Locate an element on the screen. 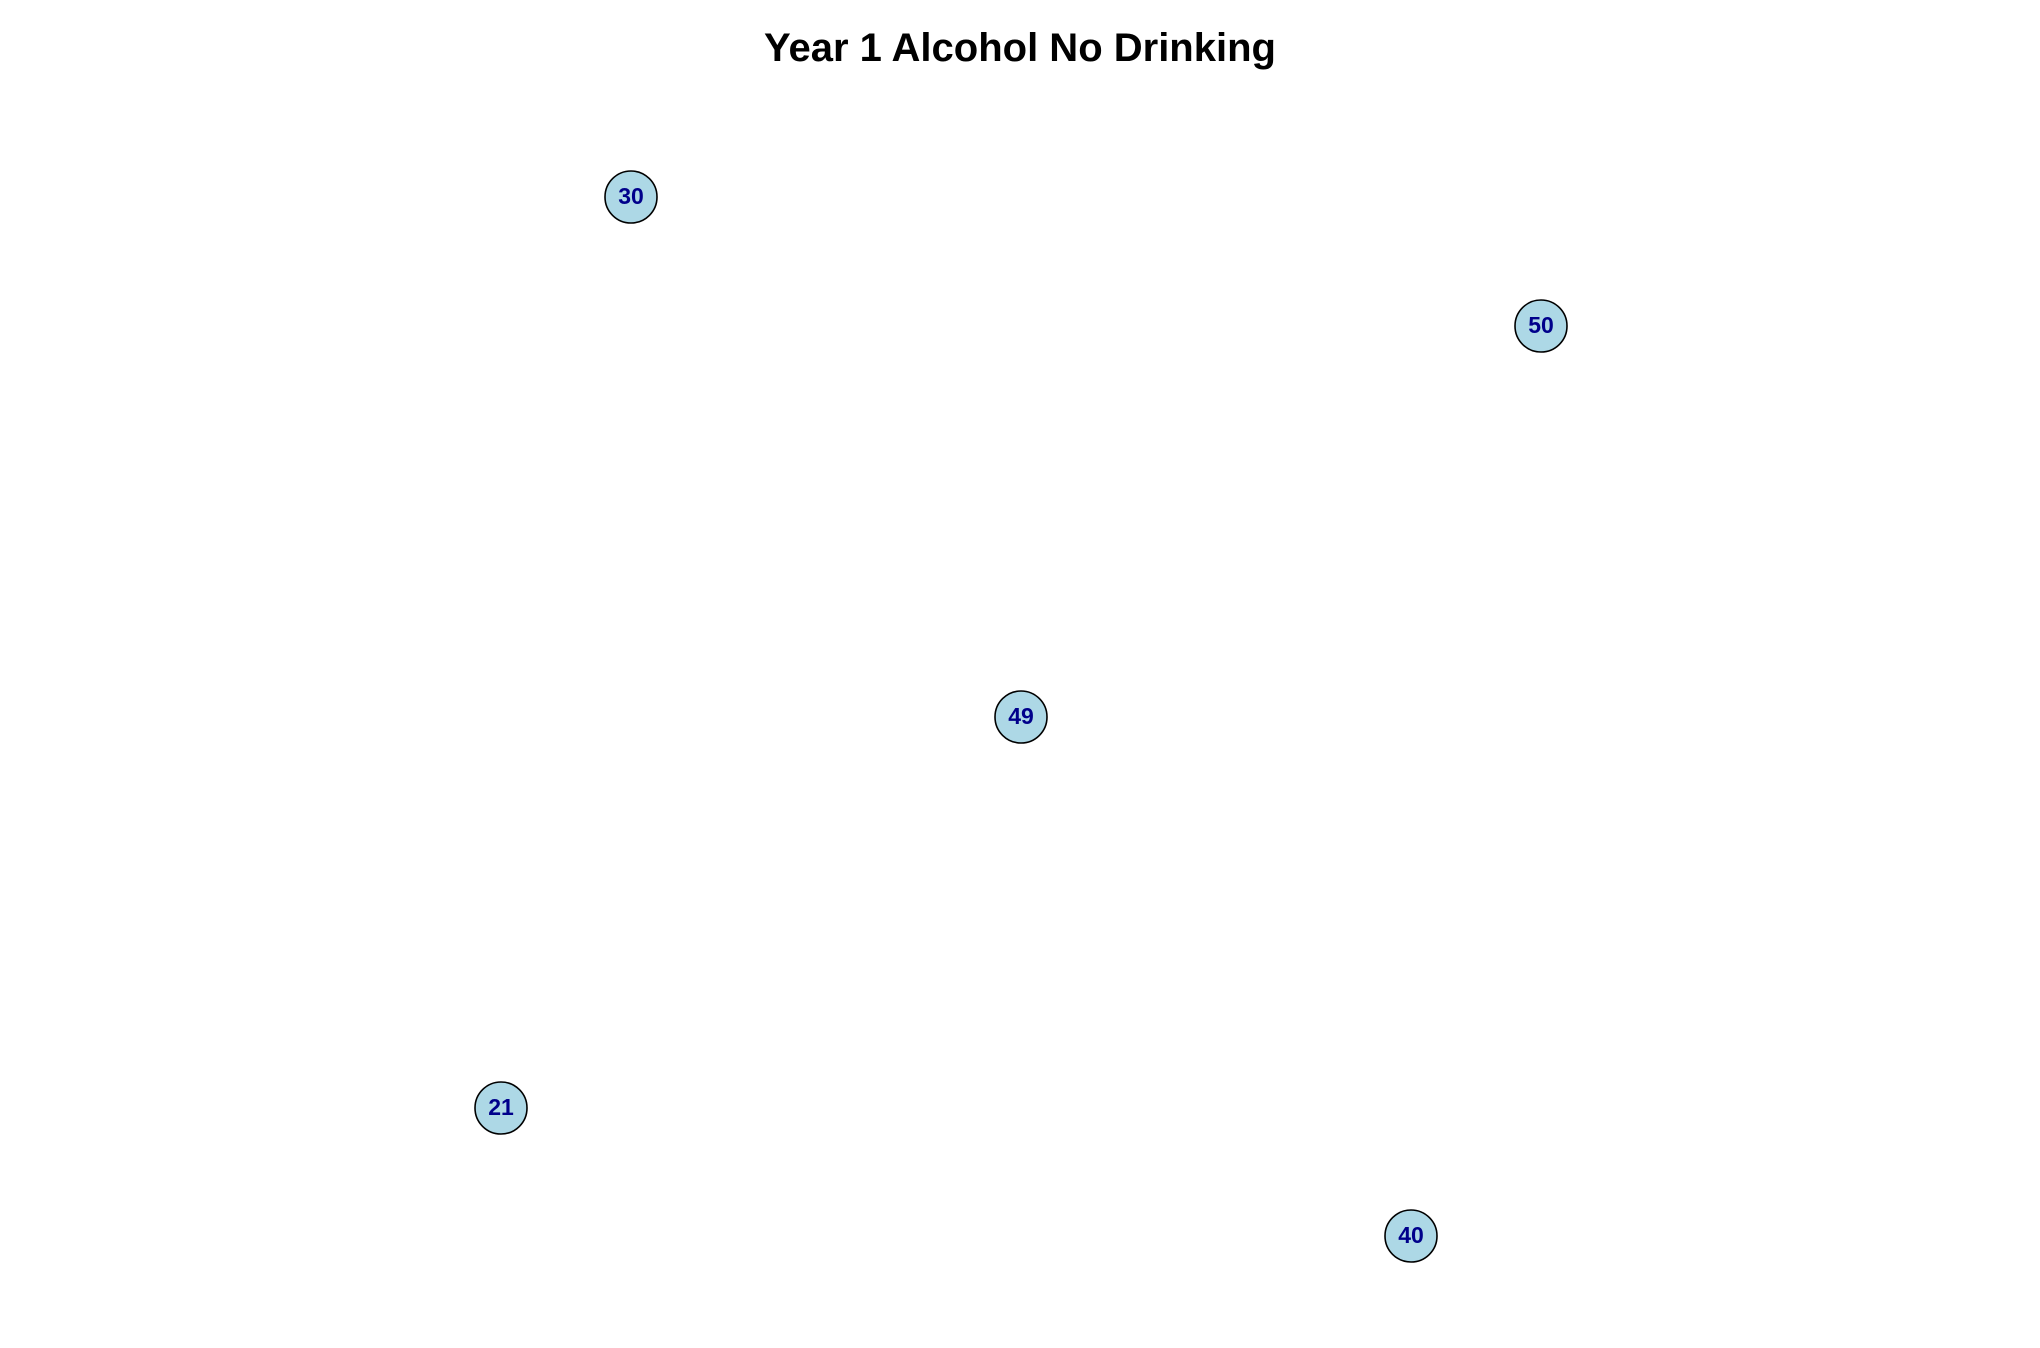 The height and width of the screenshot is (1348, 2040). node-21: 21 is located at coordinates (501, 1108).